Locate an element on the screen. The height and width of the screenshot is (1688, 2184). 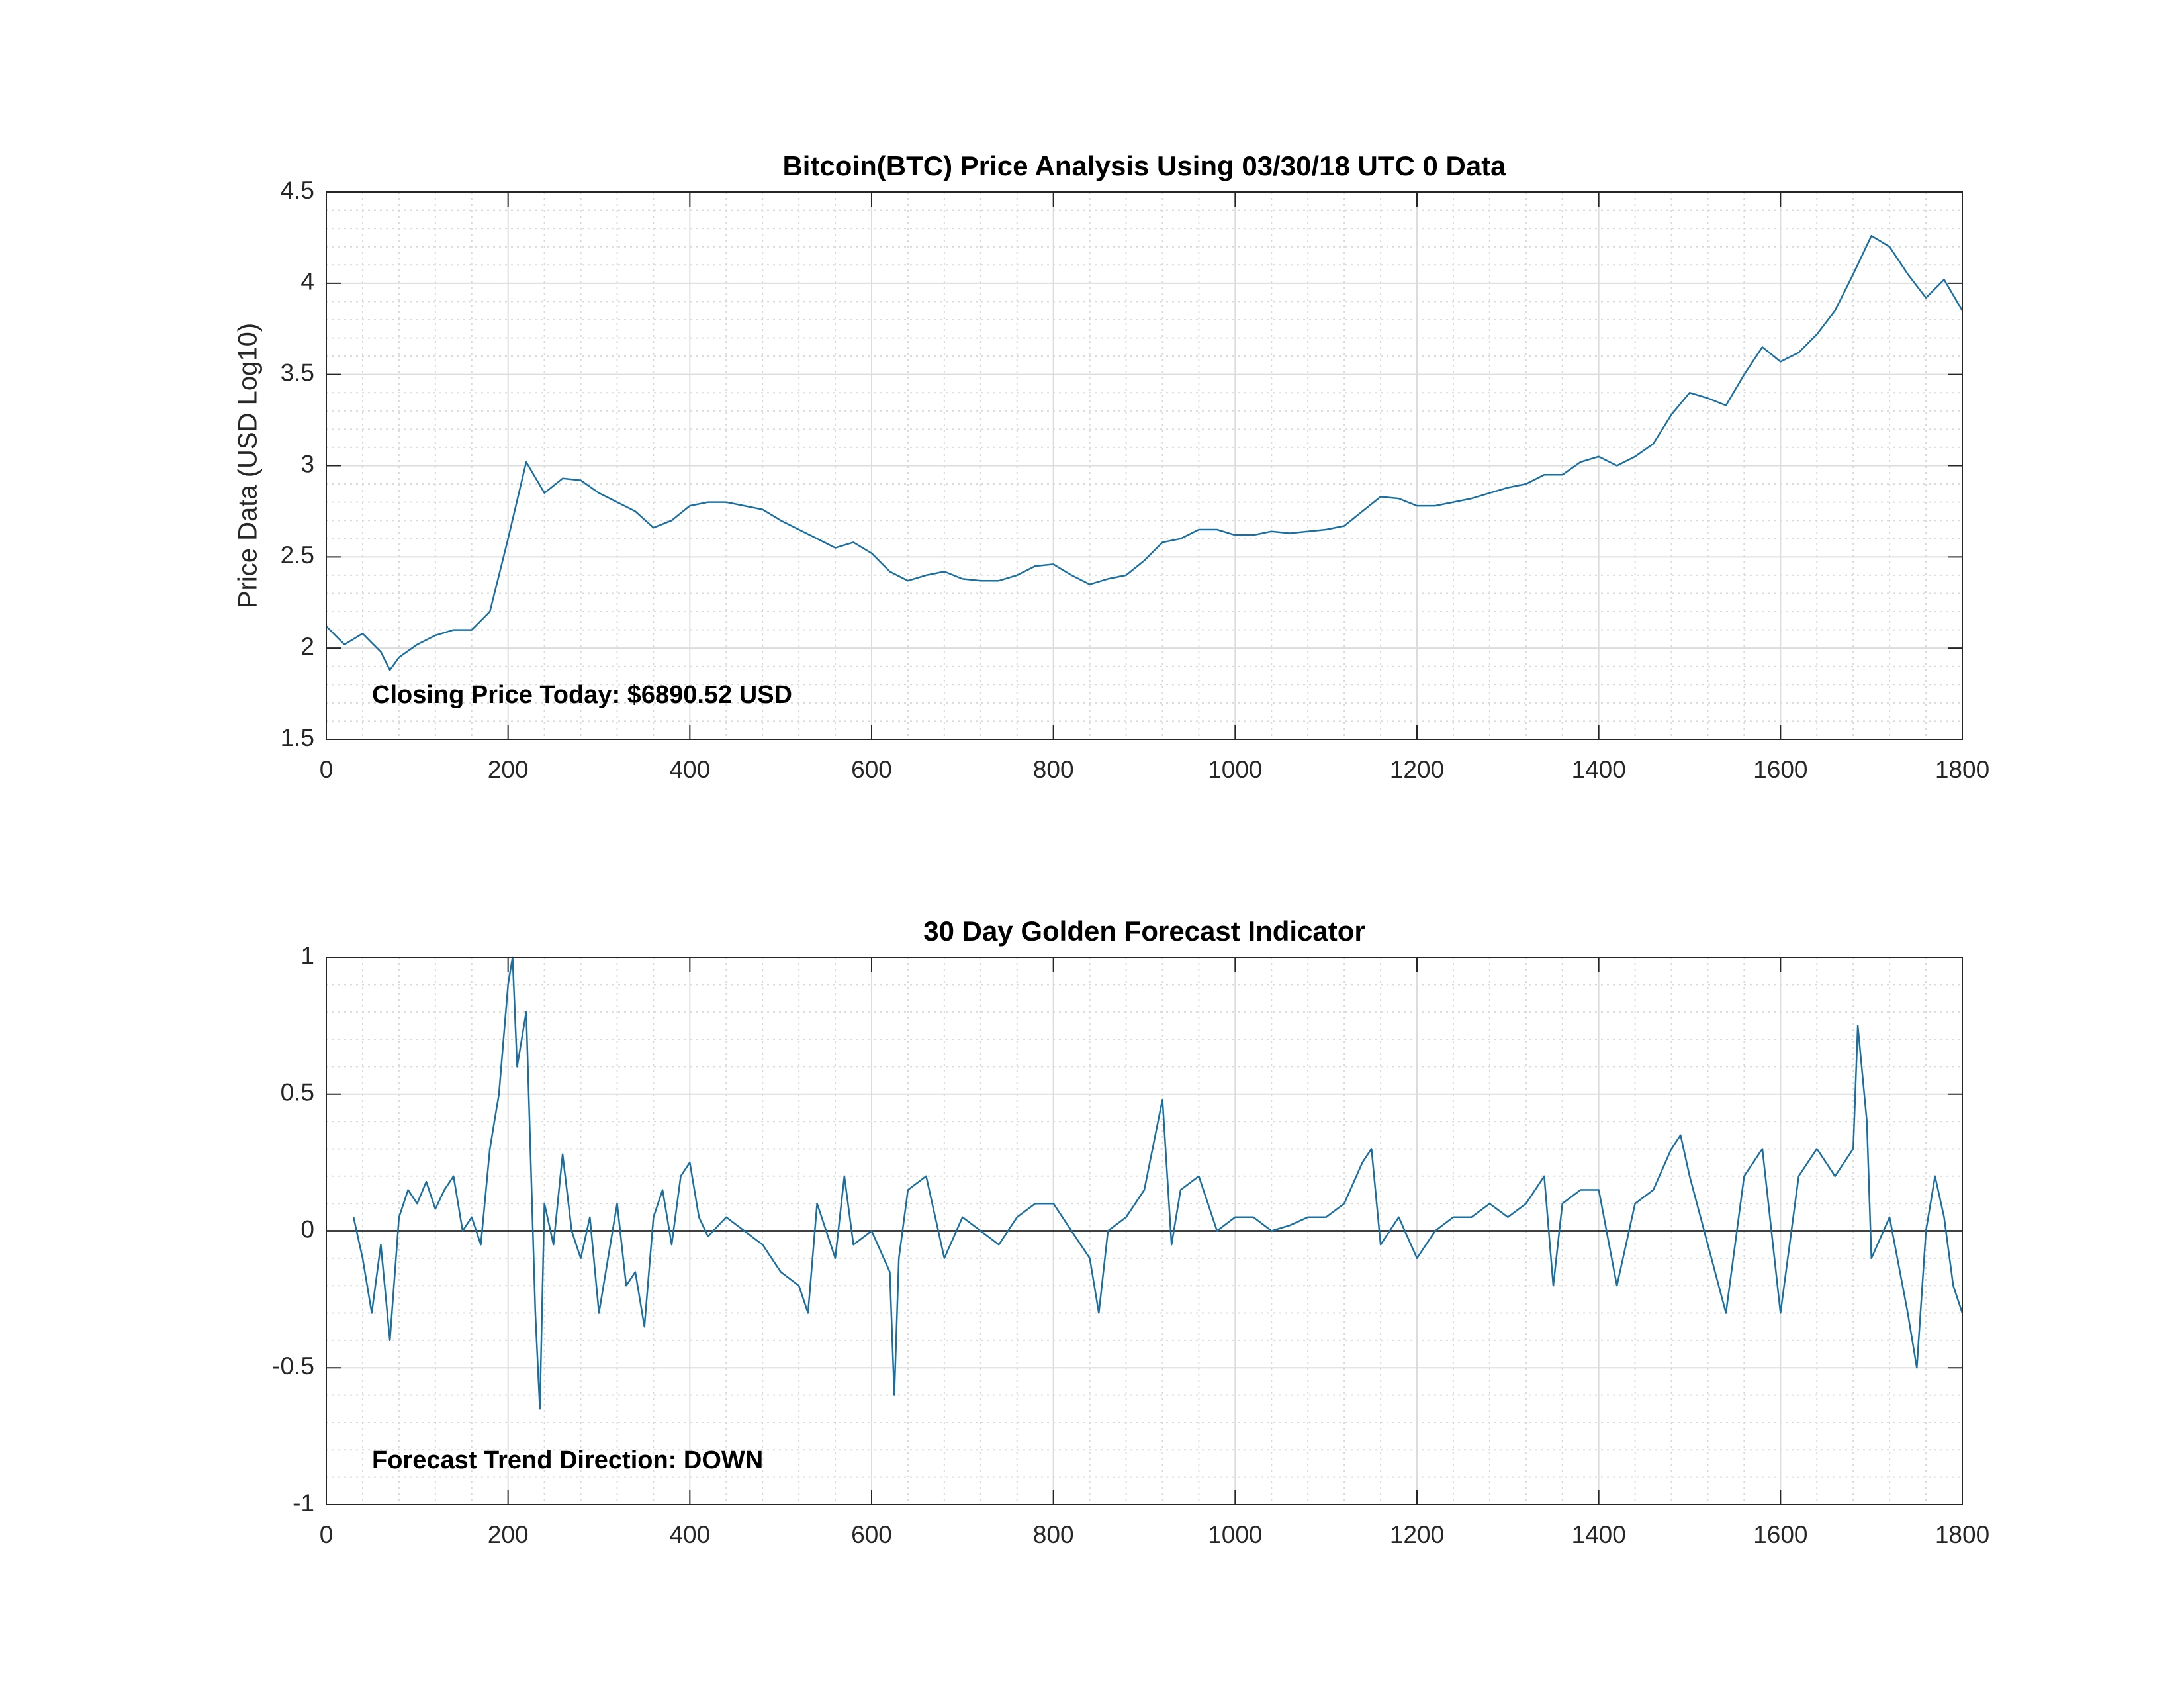
y-tick-label: 3.5 is located at coordinates (297, 373).